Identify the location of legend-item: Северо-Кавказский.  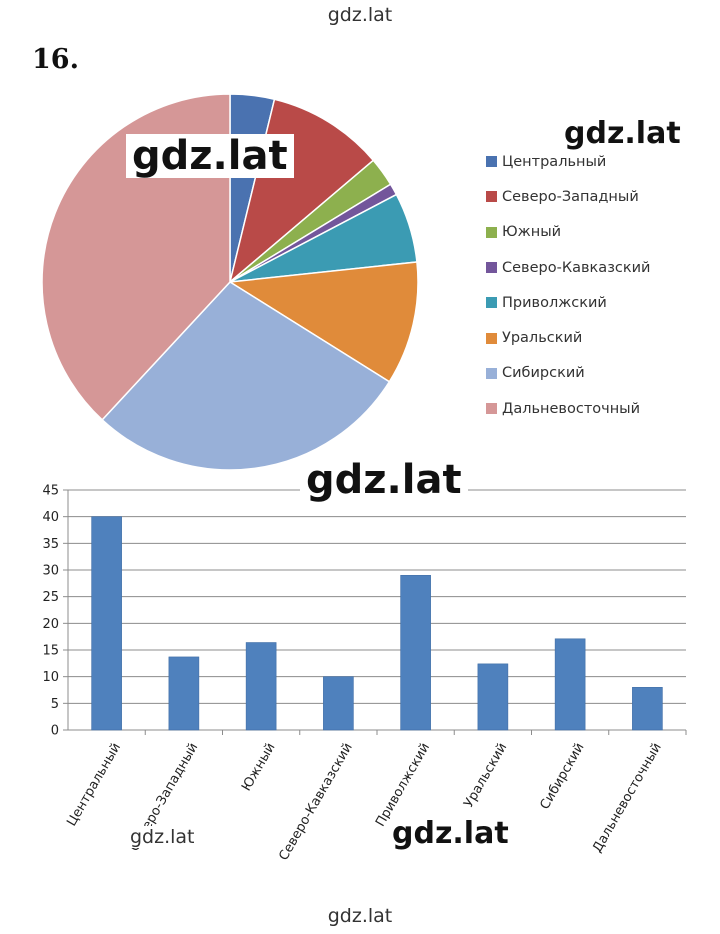
(596, 267).